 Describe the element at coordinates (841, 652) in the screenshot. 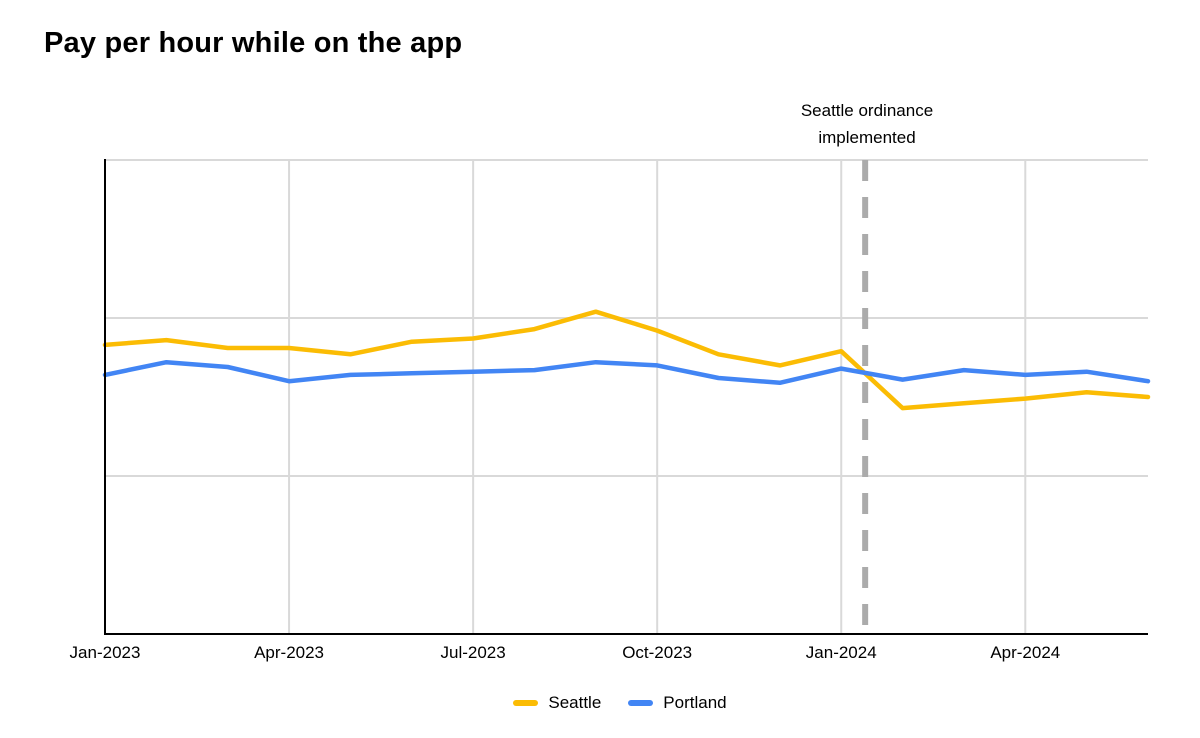

I see `x-axis-tick-label: Jan-2024` at that location.